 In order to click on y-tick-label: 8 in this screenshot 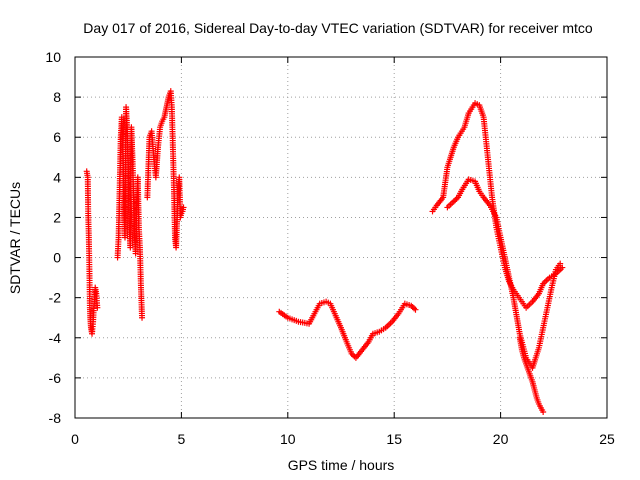, I will do `click(57, 97)`.